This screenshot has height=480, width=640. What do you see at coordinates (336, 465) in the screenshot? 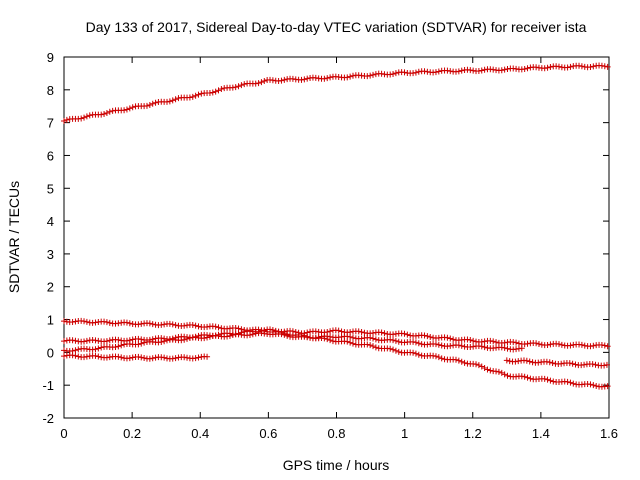
I see `x-axis-label: GPS time / hours` at bounding box center [336, 465].